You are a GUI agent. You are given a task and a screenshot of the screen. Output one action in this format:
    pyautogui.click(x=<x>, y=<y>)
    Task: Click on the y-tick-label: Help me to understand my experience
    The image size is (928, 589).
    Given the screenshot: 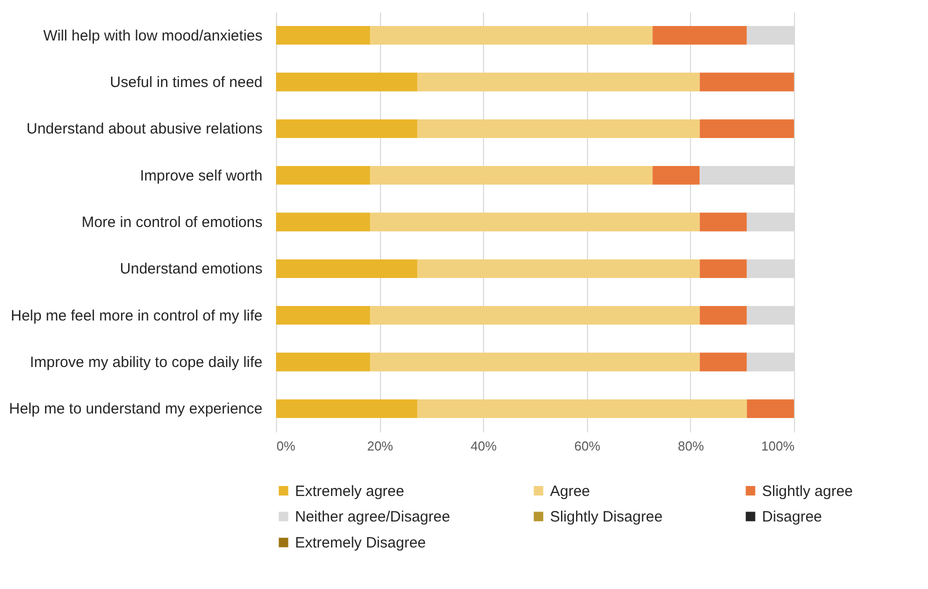 What is the action you would take?
    pyautogui.click(x=135, y=409)
    